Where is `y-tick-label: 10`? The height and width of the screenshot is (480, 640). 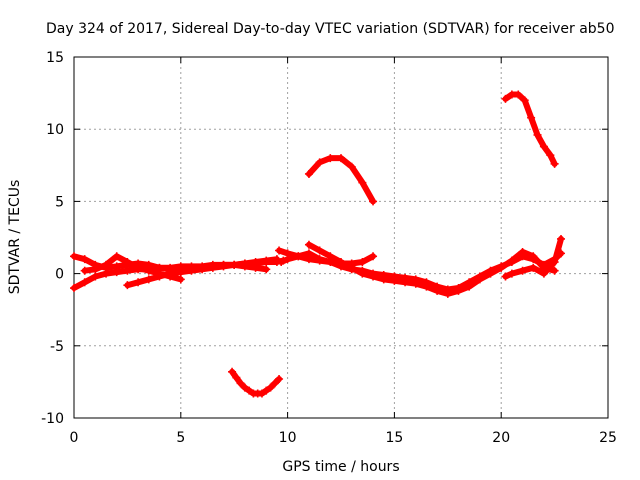
y-tick-label: 10 is located at coordinates (55, 130).